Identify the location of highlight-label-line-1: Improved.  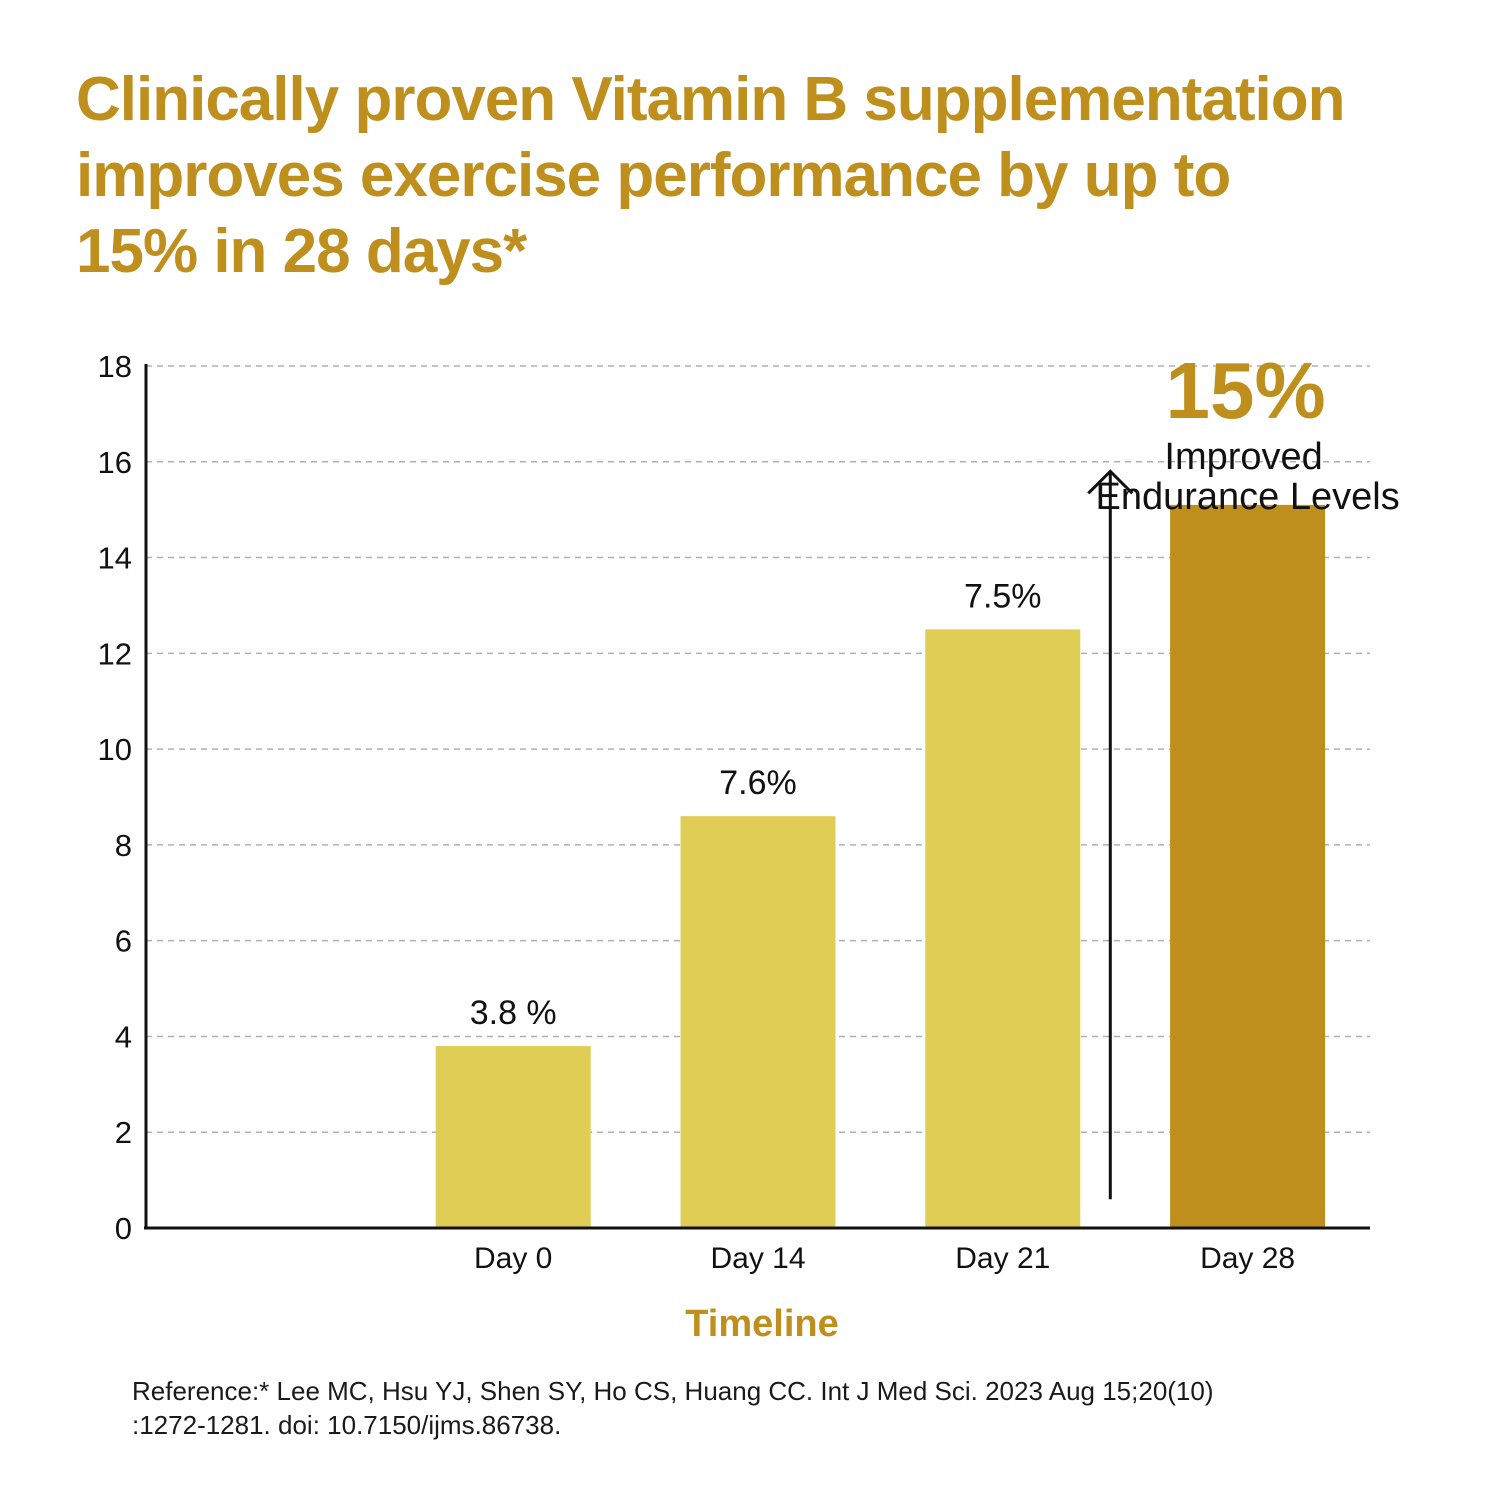
(1243, 457).